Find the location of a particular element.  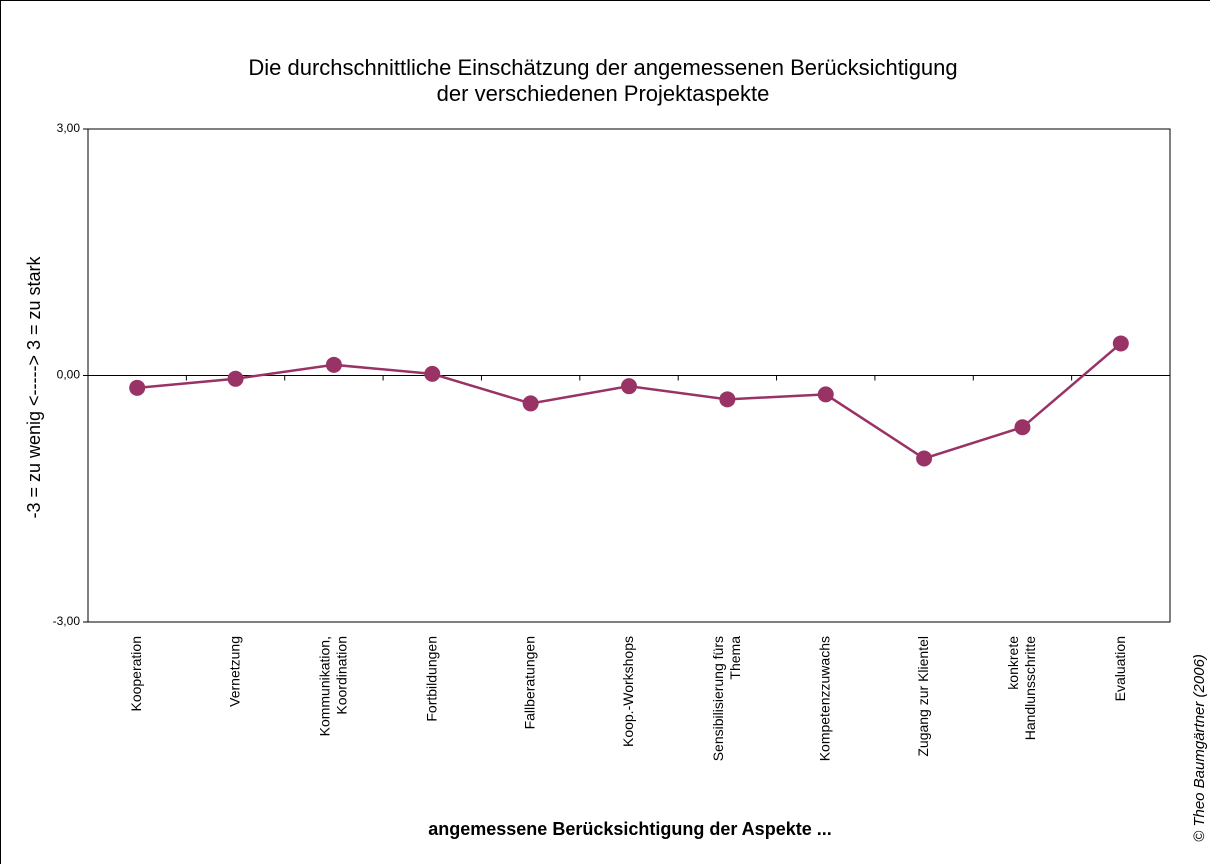

x-tick-label: Zugang zur Klientel is located at coordinates (923, 696).